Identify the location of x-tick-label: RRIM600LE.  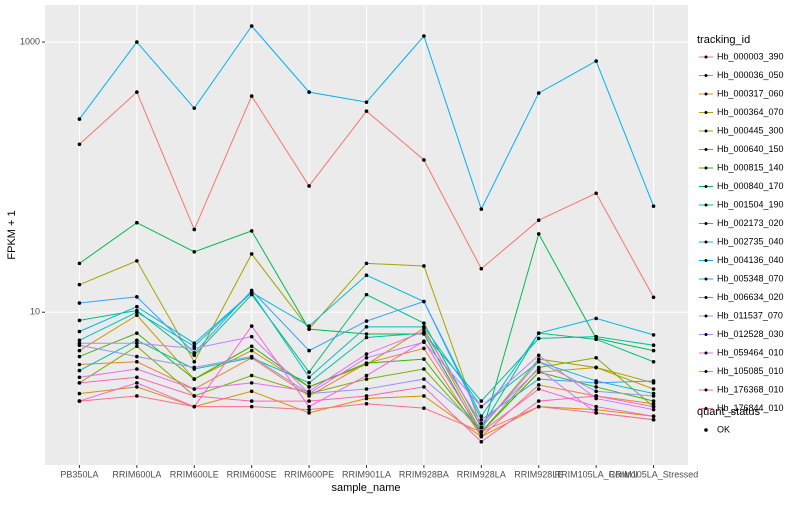
(194, 474).